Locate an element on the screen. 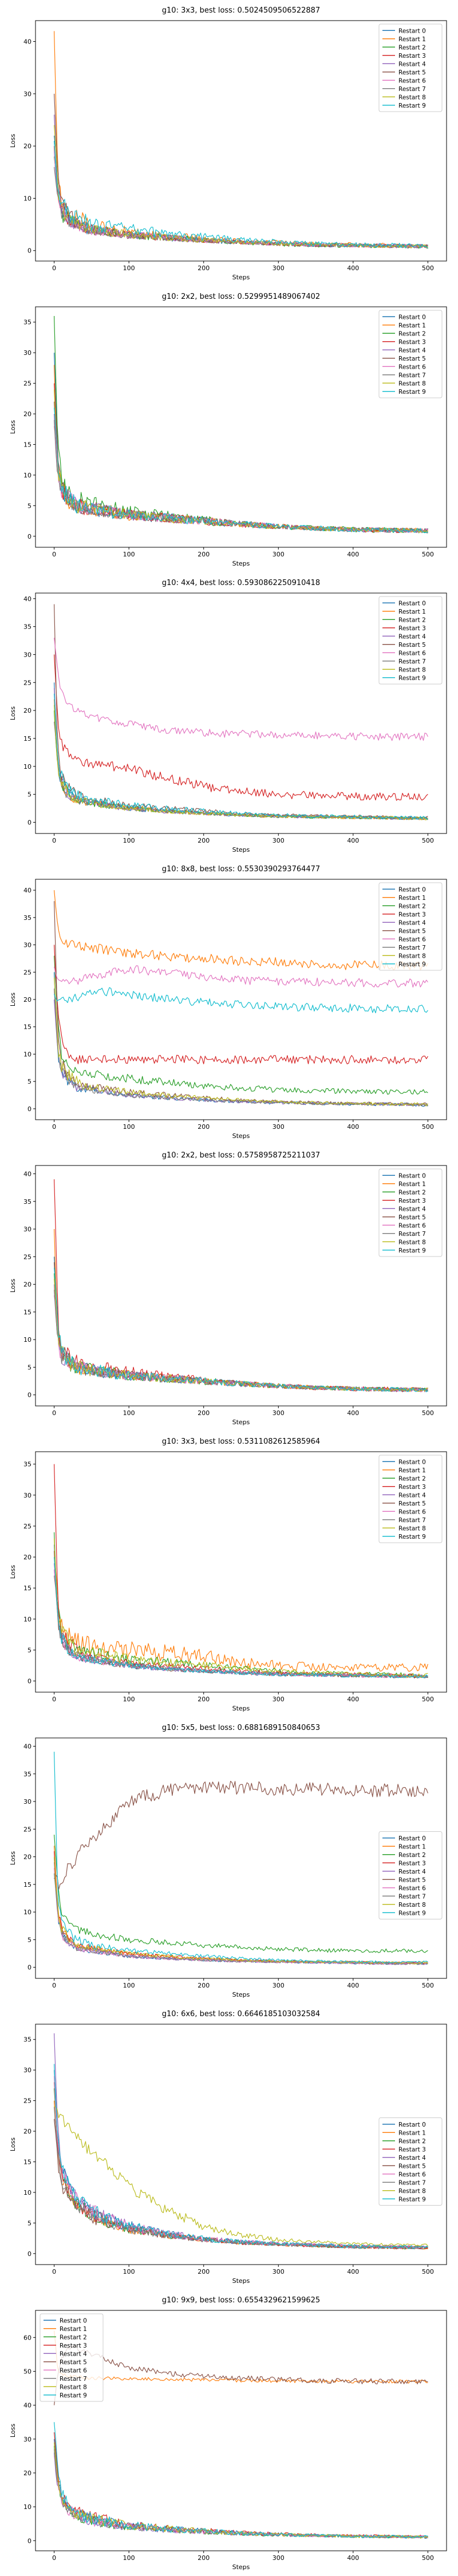 Image resolution: width=458 pixels, height=2576 pixels. y-tick-label: 20 is located at coordinates (27, 2473).